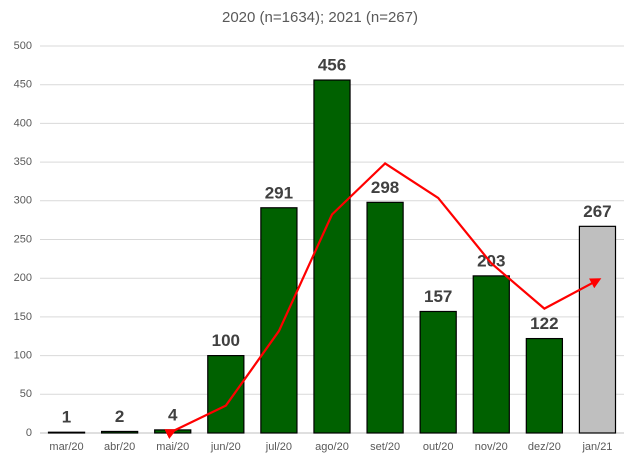 Image resolution: width=639 pixels, height=459 pixels. I want to click on y-tick-label: 400, so click(23, 123).